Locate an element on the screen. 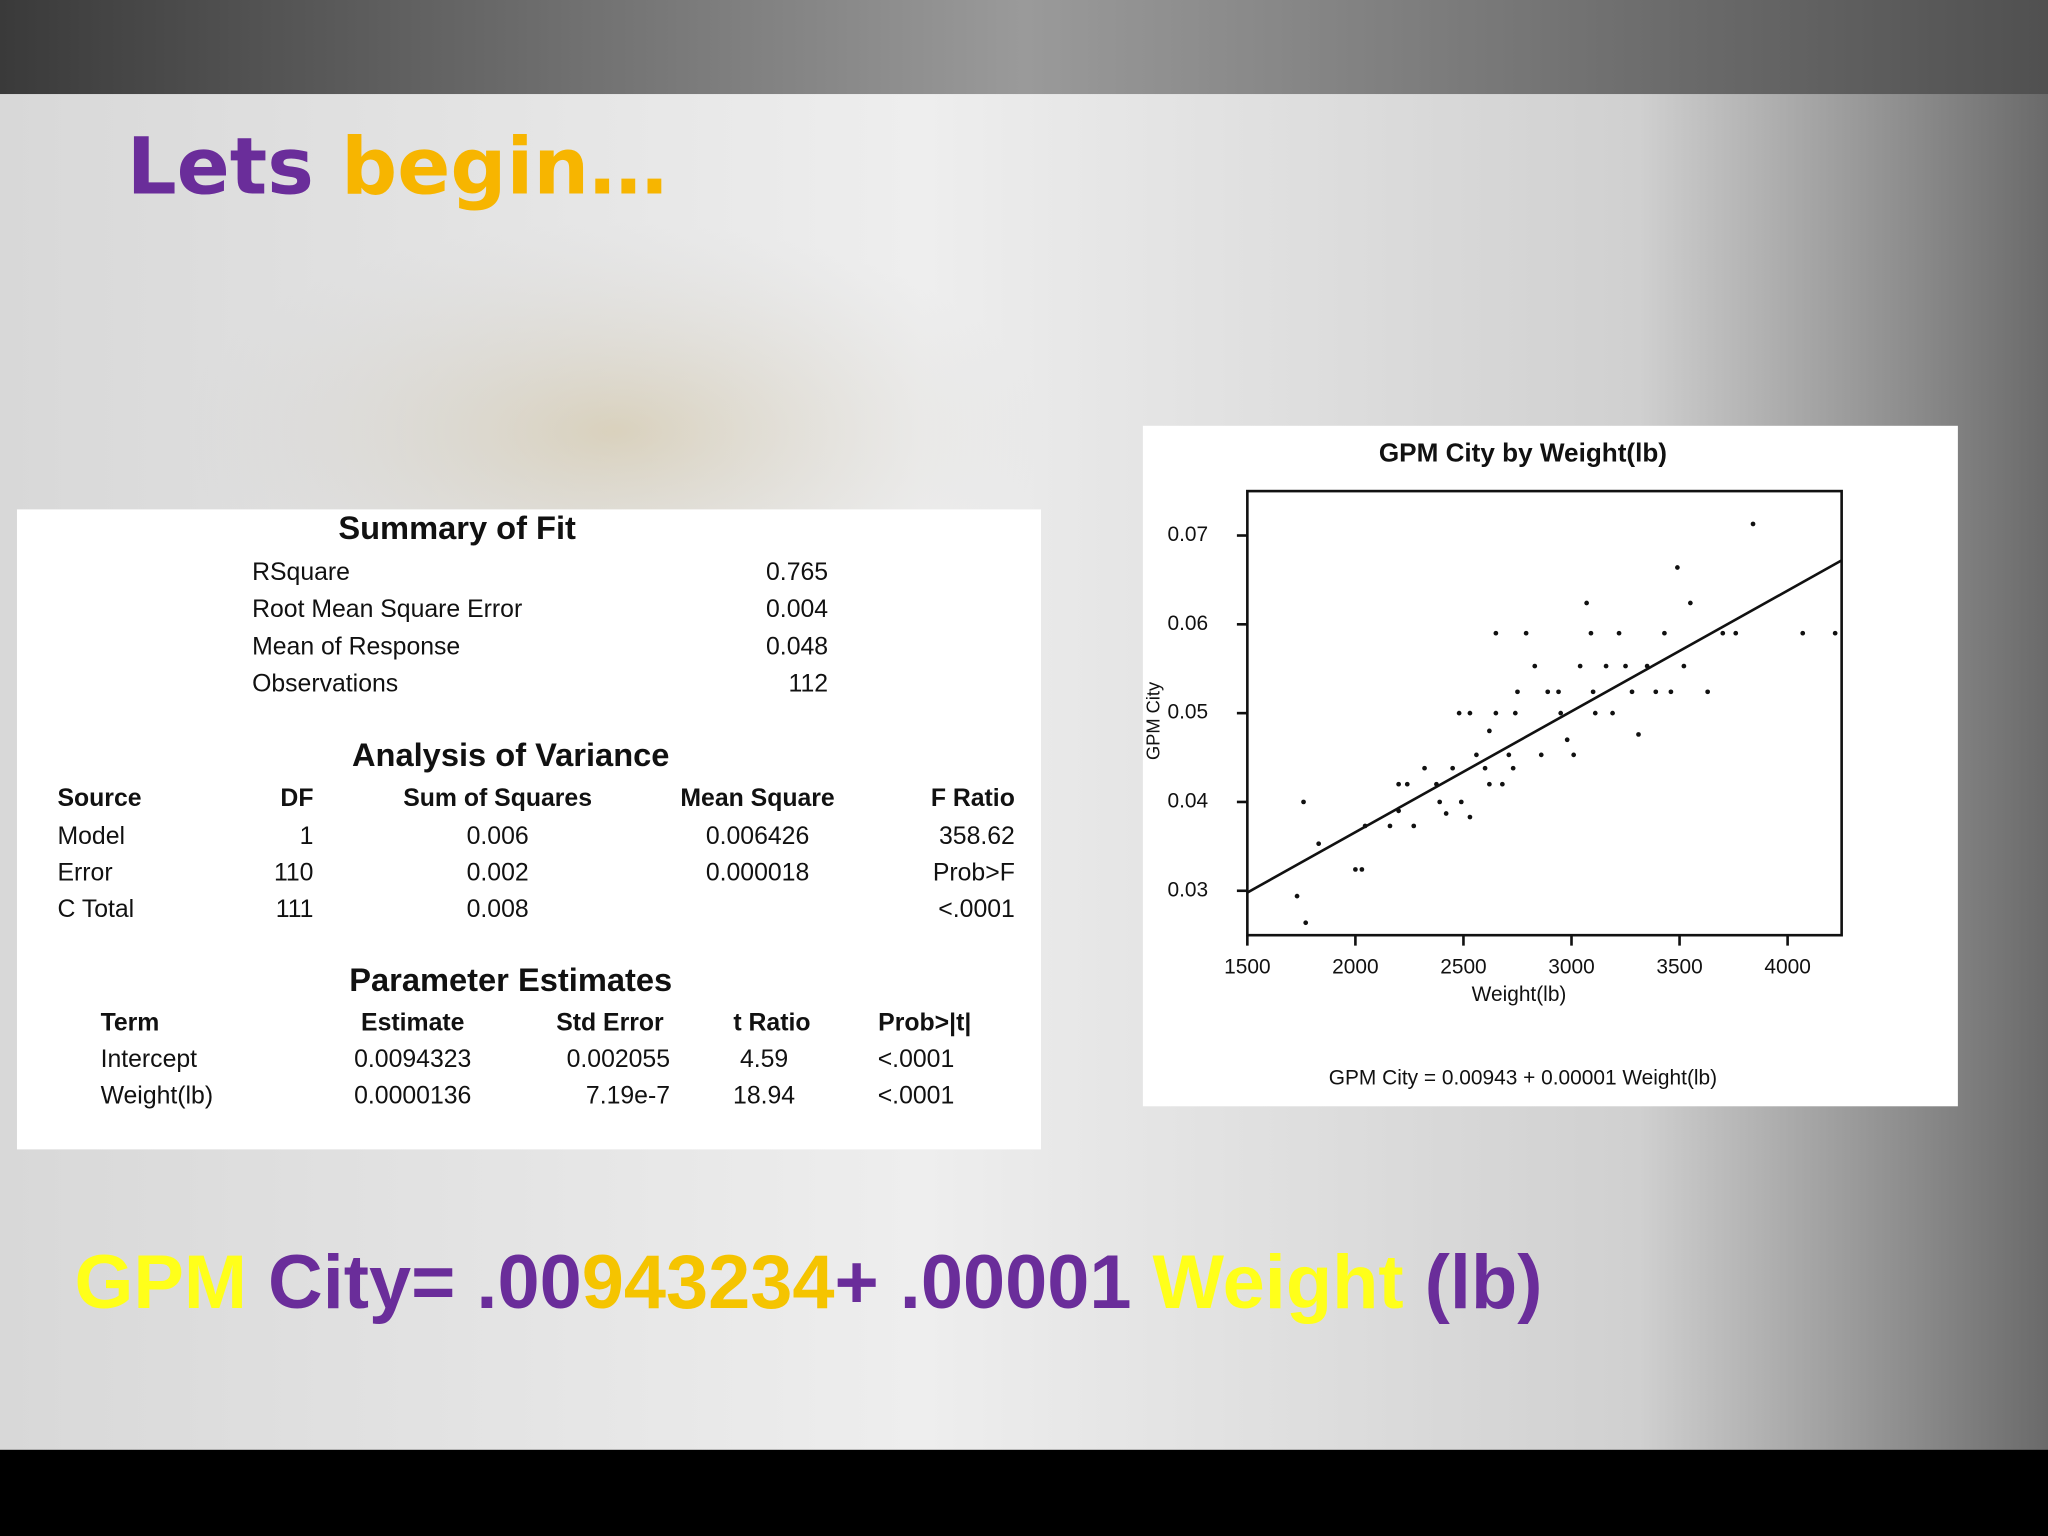 The height and width of the screenshot is (1536, 2048). table-header: Mean Square is located at coordinates (757, 798).